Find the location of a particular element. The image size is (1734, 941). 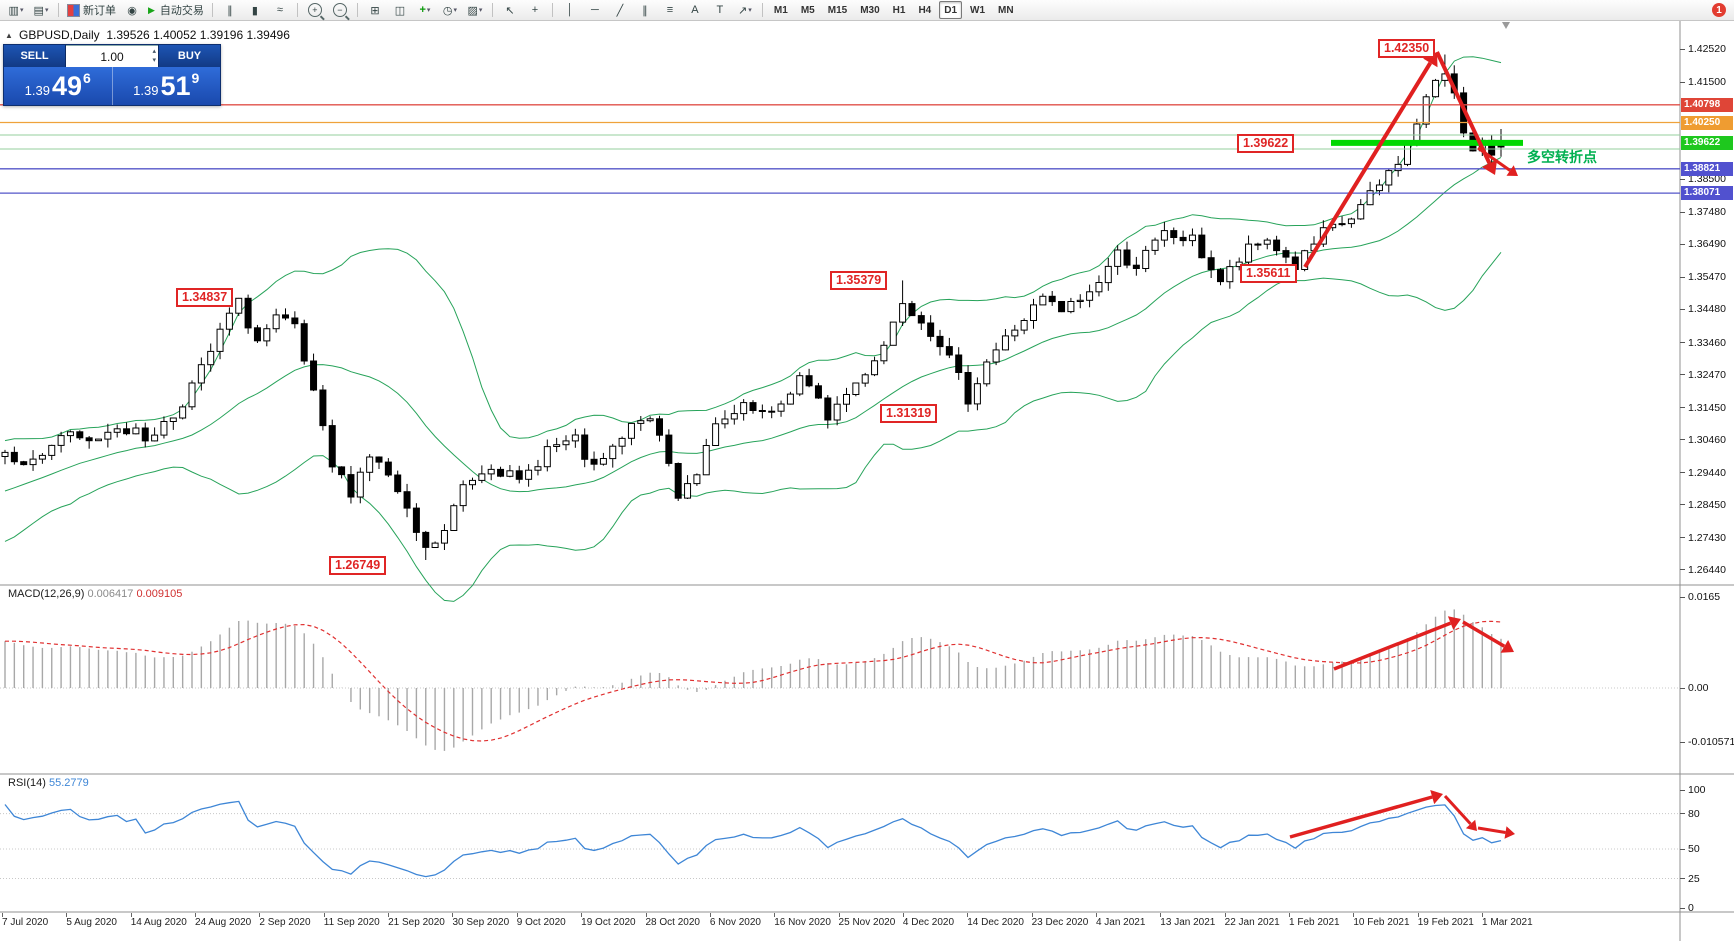

tile-windows-icon: ⊞ is located at coordinates (375, 10).